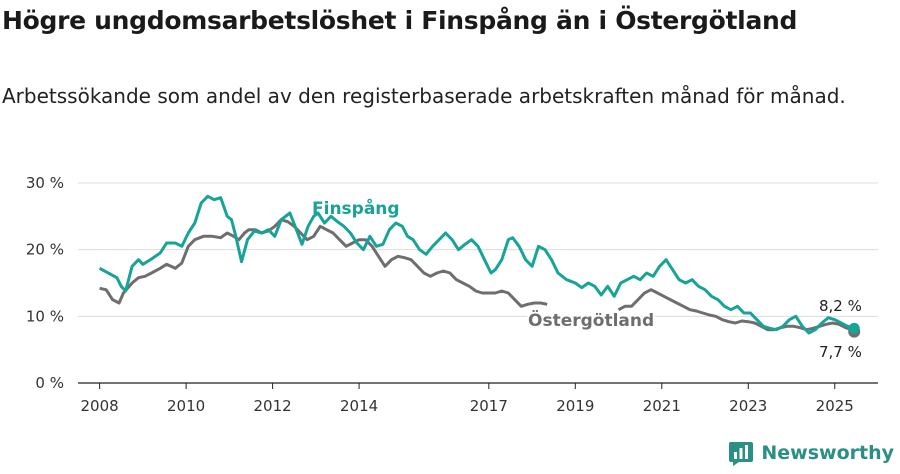  Describe the element at coordinates (840, 352) in the screenshot. I see `end-value-ostergotland: 7,7 %` at that location.